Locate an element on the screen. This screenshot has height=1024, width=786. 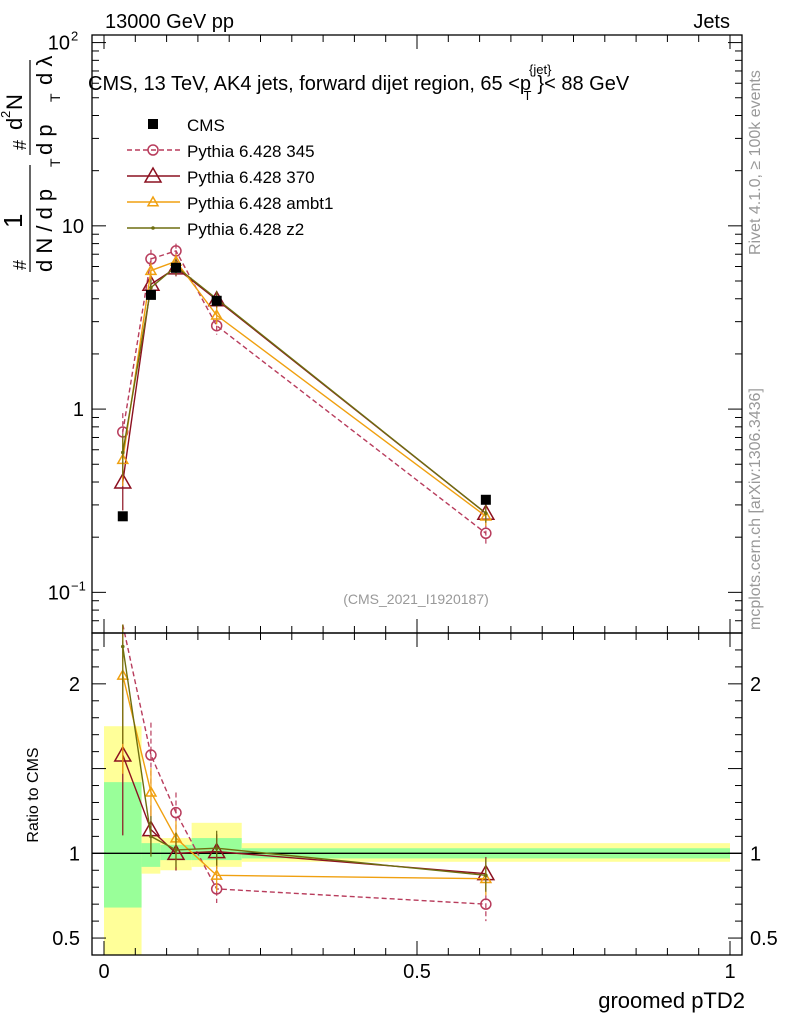
legend-entry: Pythia 6.428 z2 is located at coordinates (215, 229).